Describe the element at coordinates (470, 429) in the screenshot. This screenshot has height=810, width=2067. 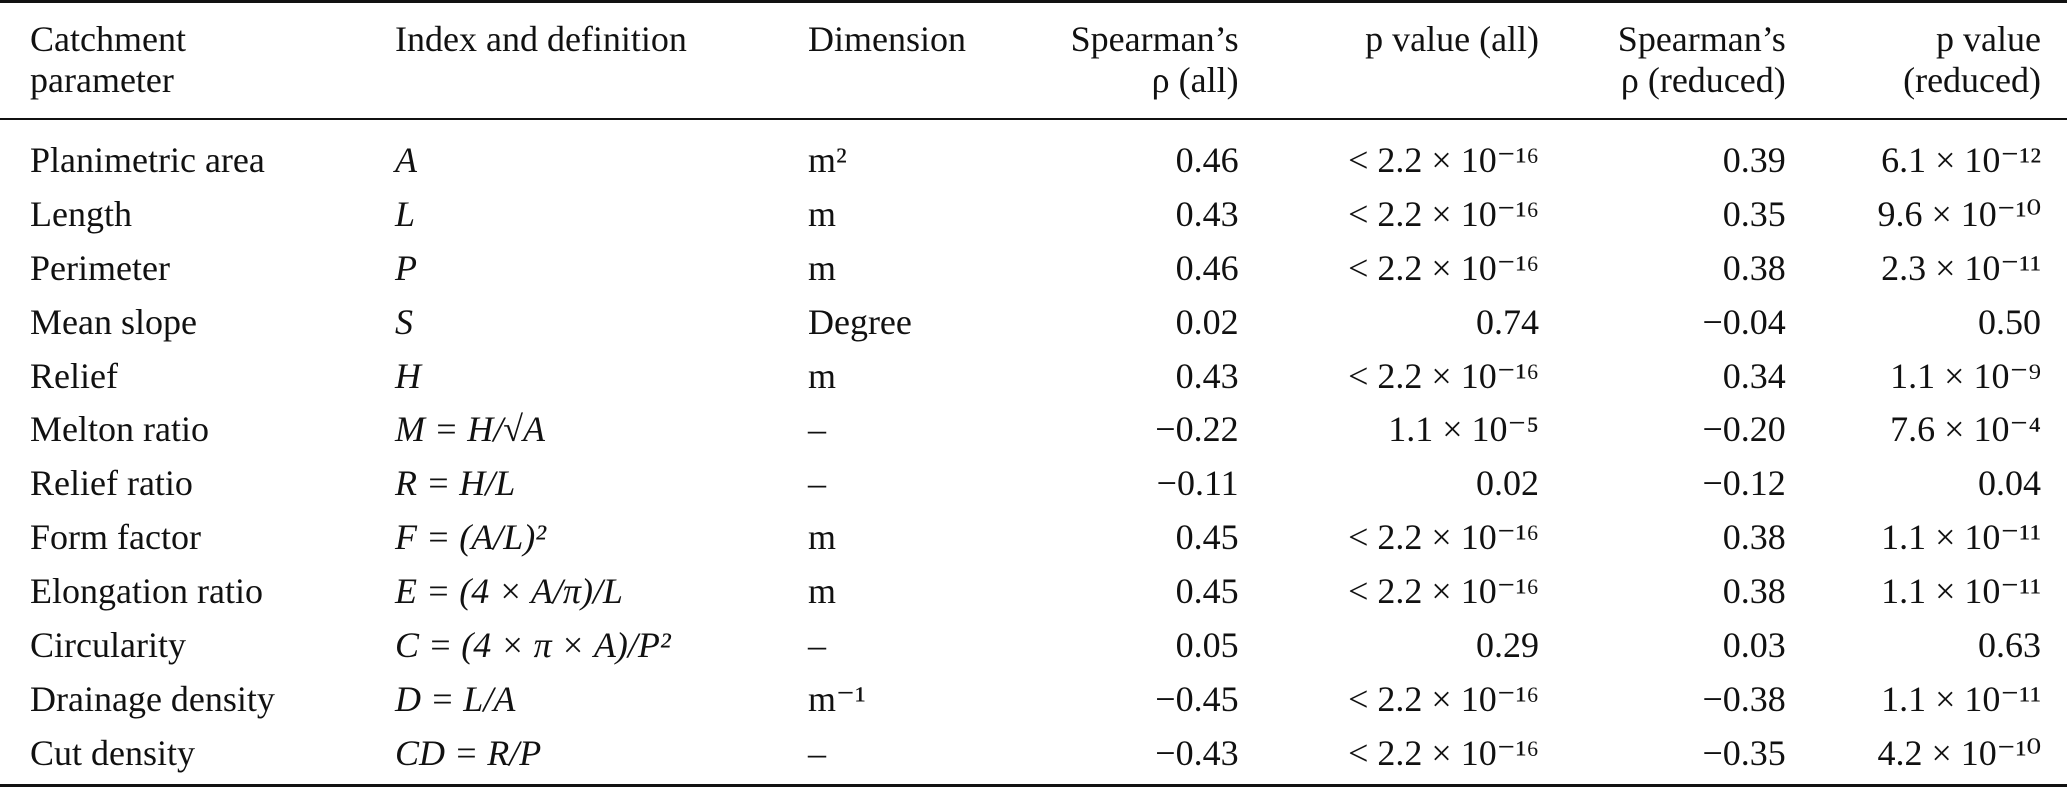
I see `cell-index: M = H/√A` at that location.